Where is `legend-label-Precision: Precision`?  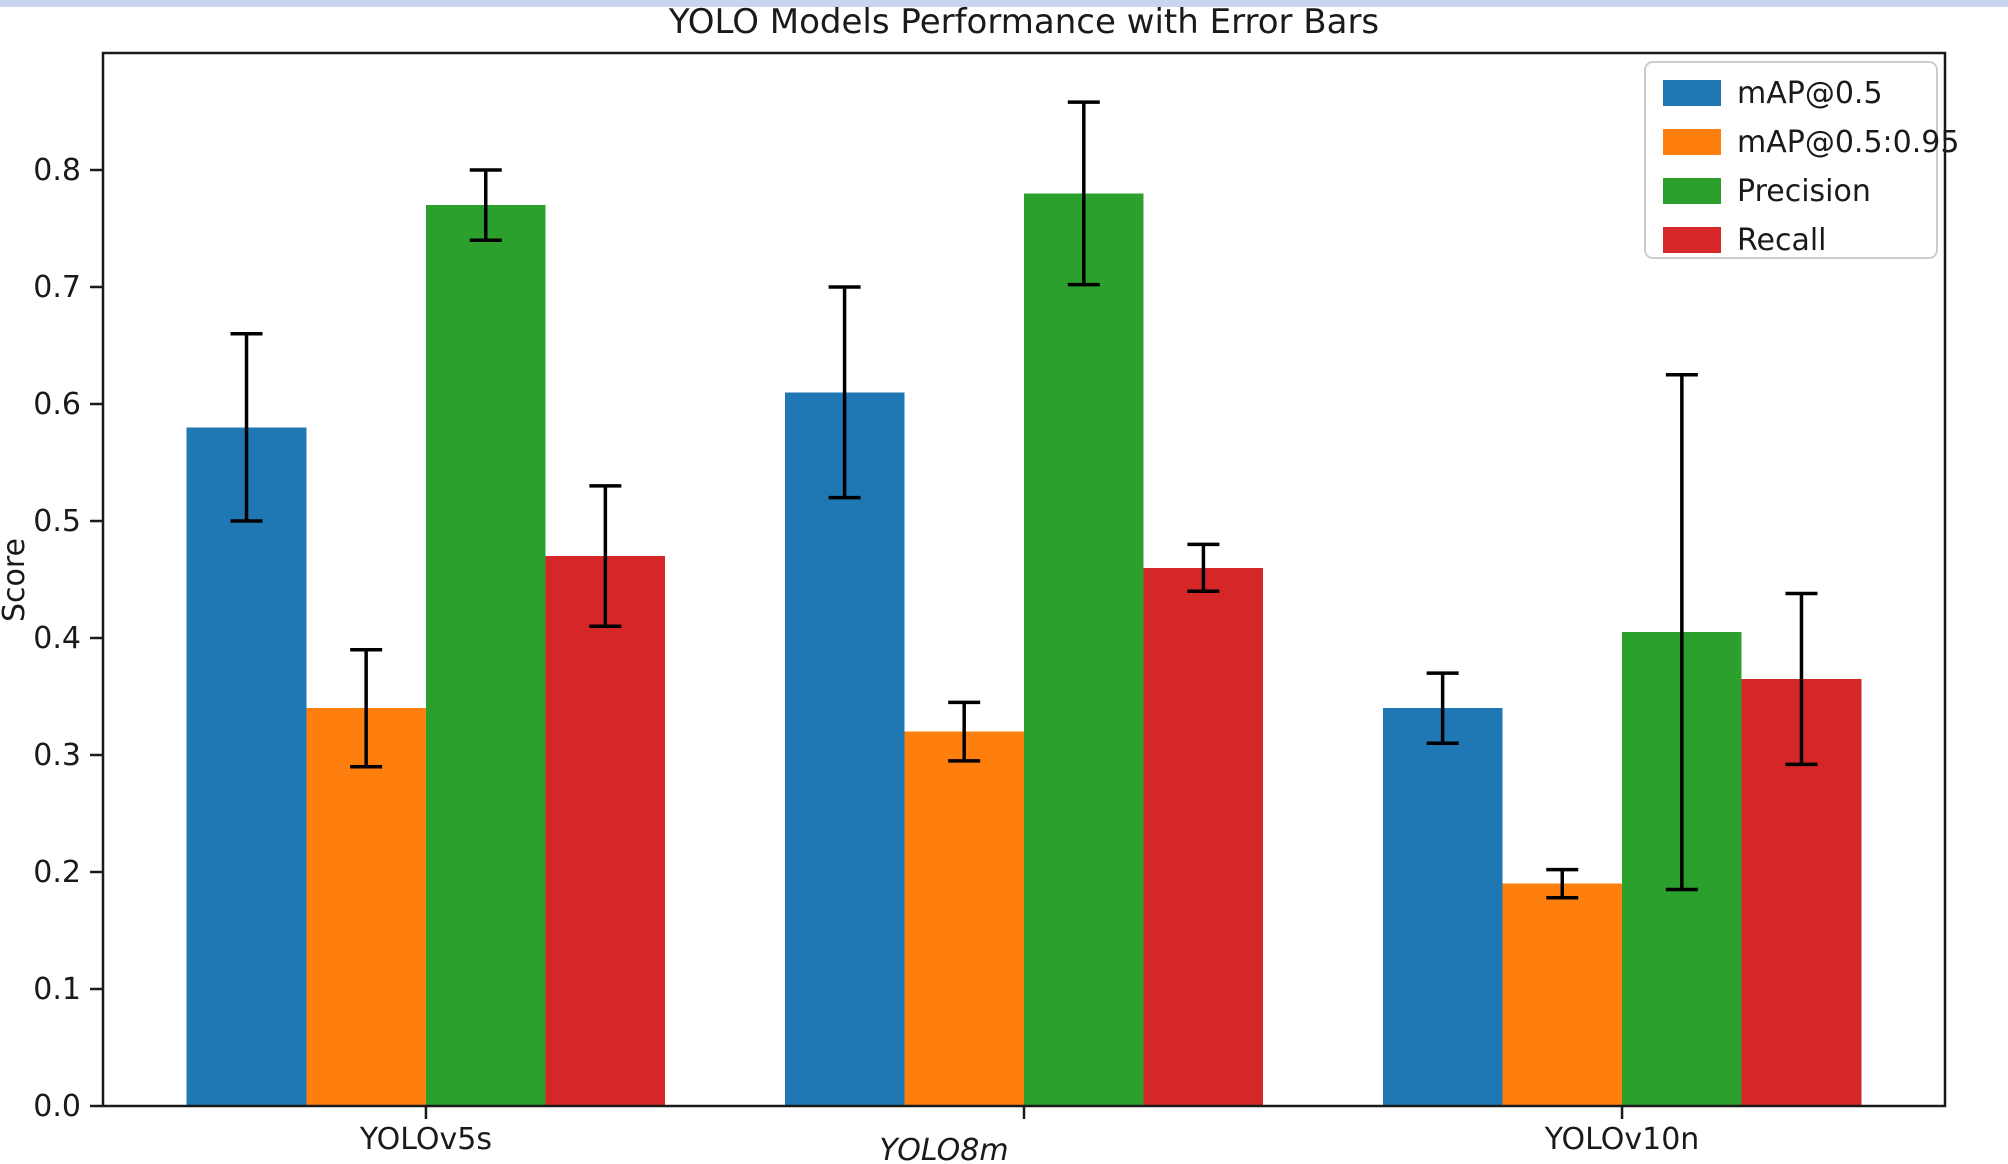
legend-label-Precision: Precision is located at coordinates (1804, 191).